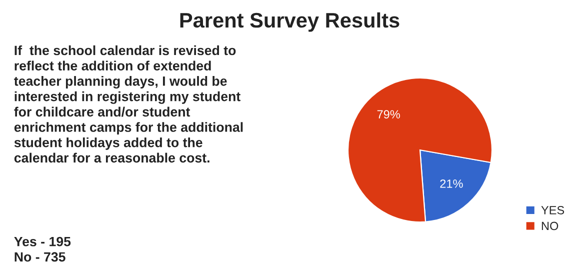 This screenshot has height=275, width=579. I want to click on legend-label: YES, so click(552, 210).